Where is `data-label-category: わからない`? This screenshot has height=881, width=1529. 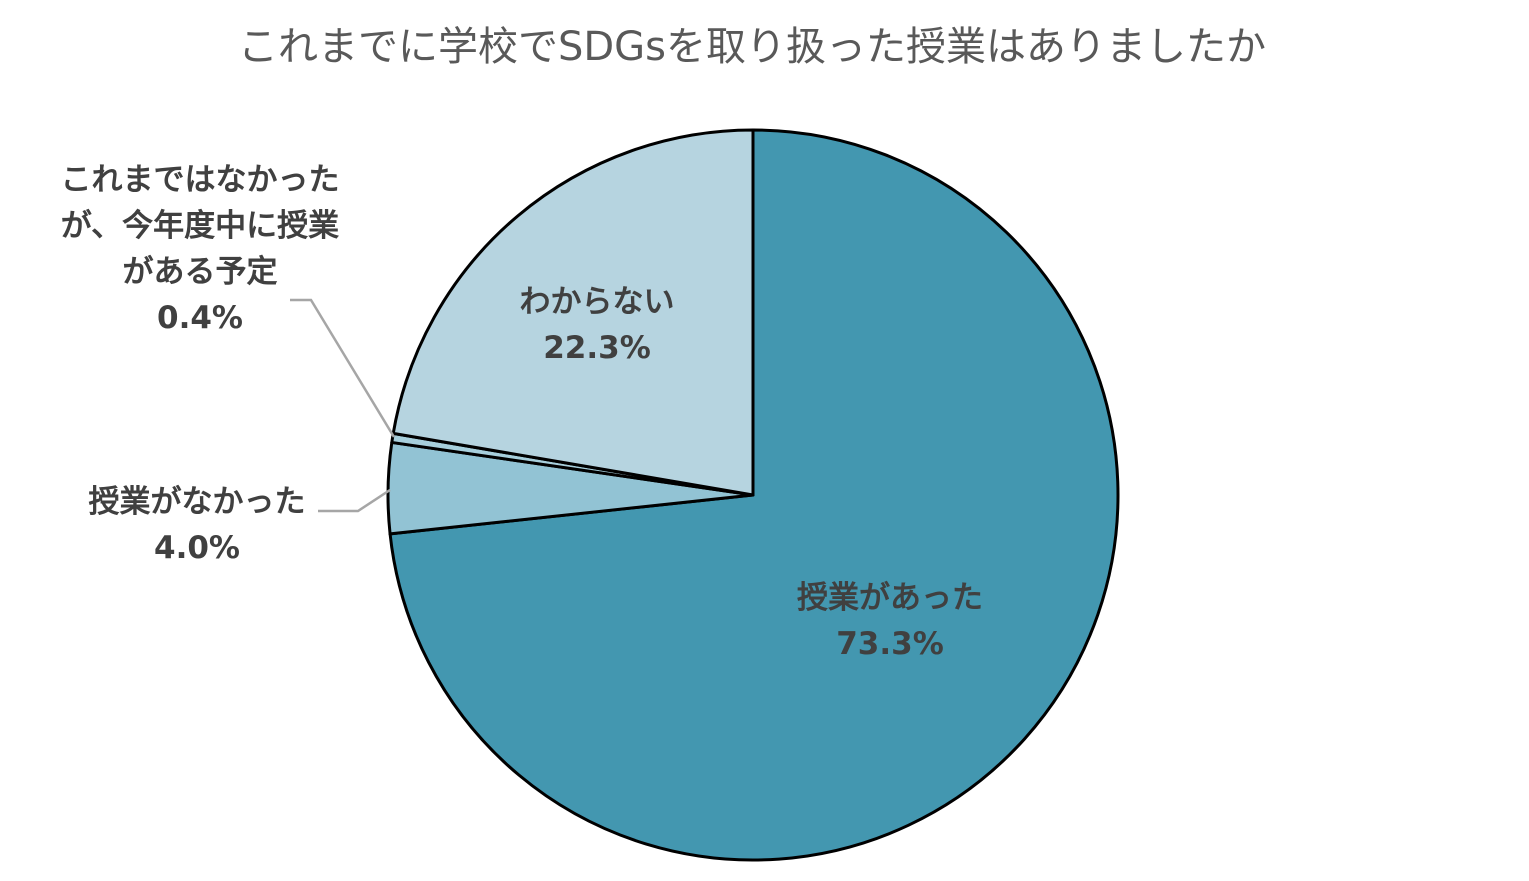
data-label-category: わからない is located at coordinates (597, 302).